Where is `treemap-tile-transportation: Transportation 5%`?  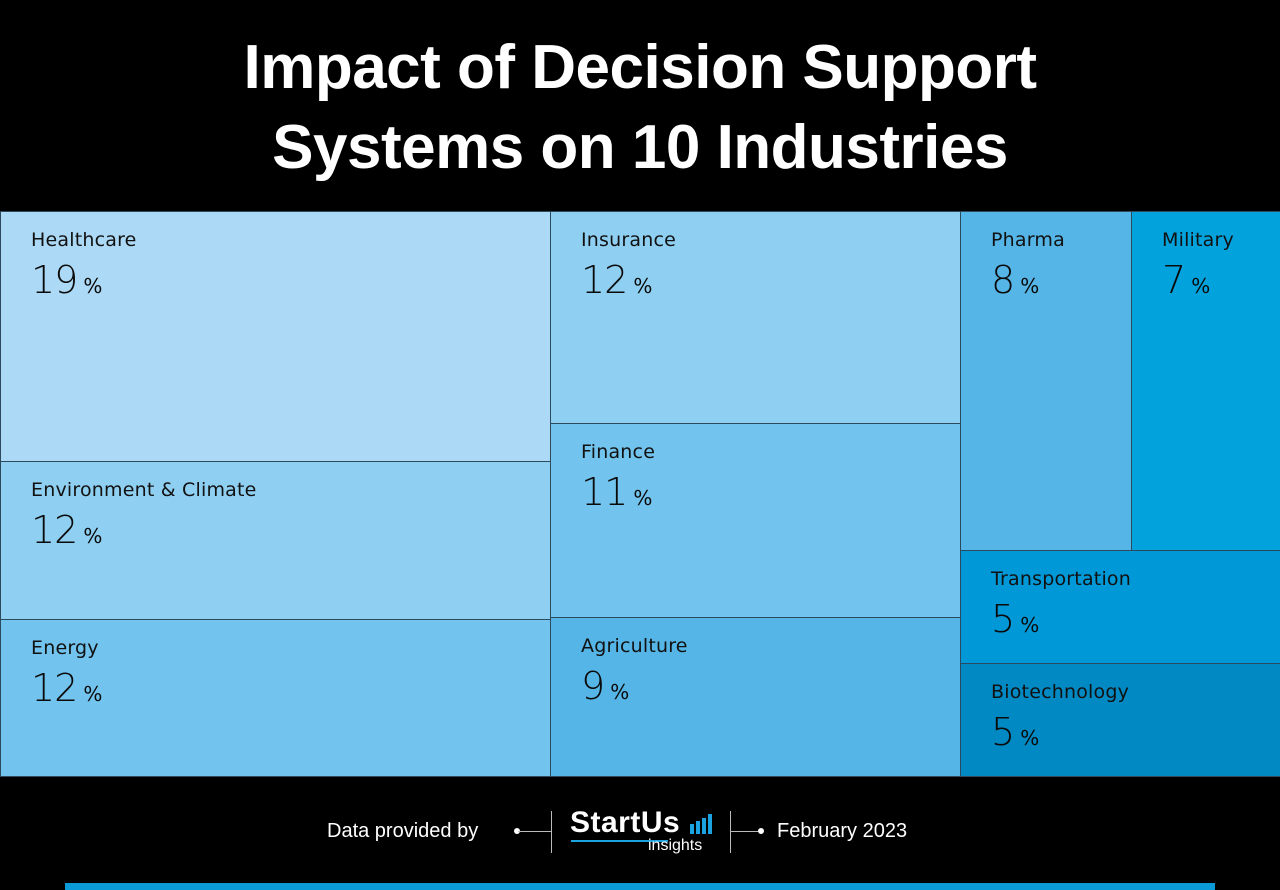 treemap-tile-transportation: Transportation 5% is located at coordinates (1120, 607).